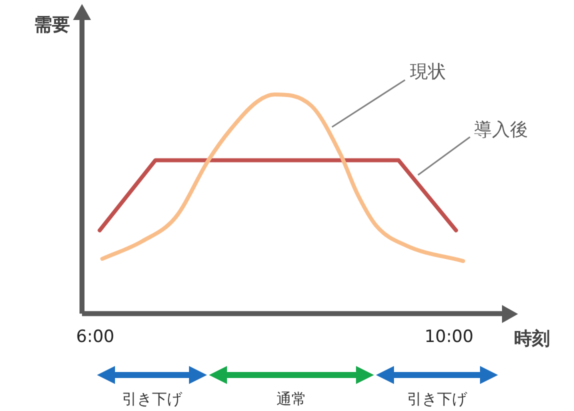  What do you see at coordinates (292, 399) in the screenshot?
I see `text: 通常` at bounding box center [292, 399].